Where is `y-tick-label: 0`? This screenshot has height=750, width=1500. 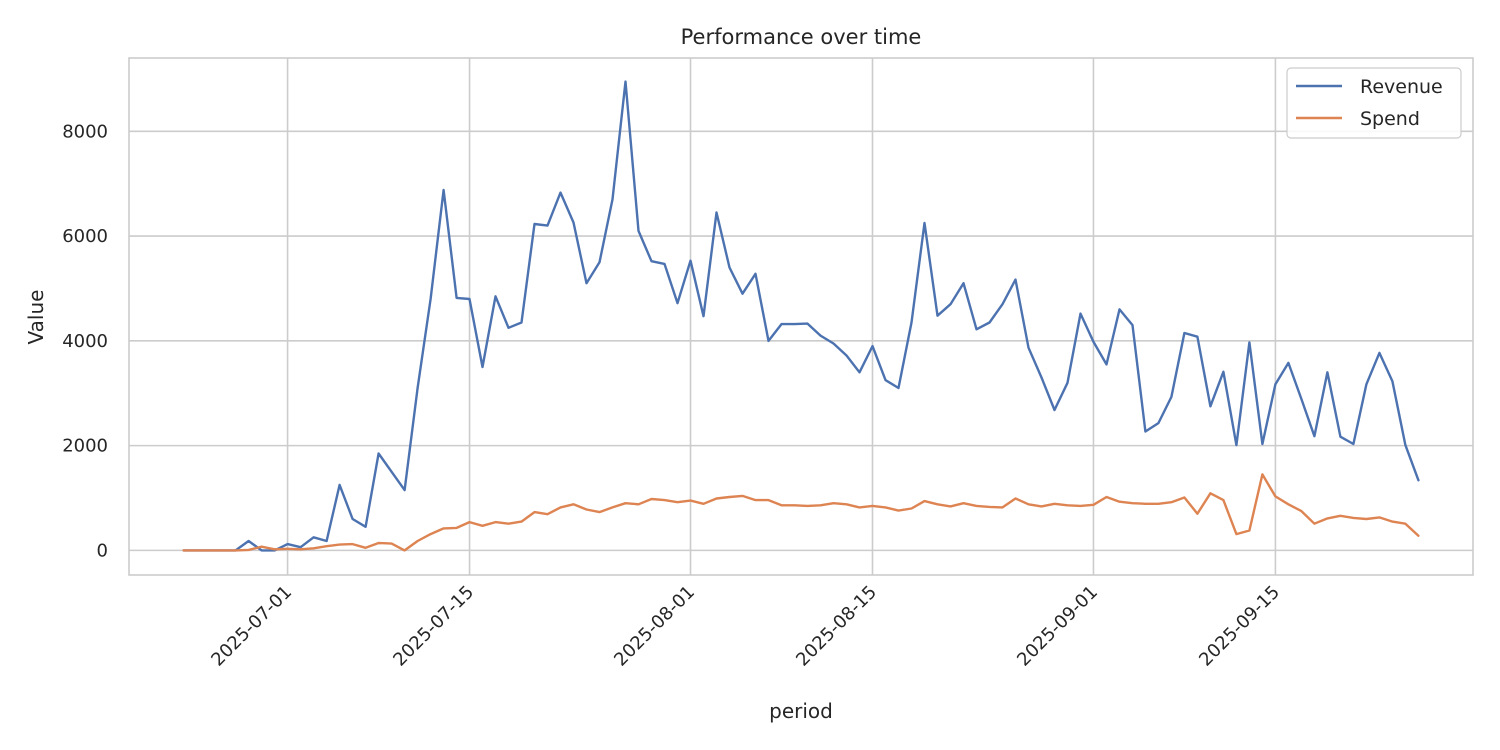
y-tick-label: 0 is located at coordinates (102, 550).